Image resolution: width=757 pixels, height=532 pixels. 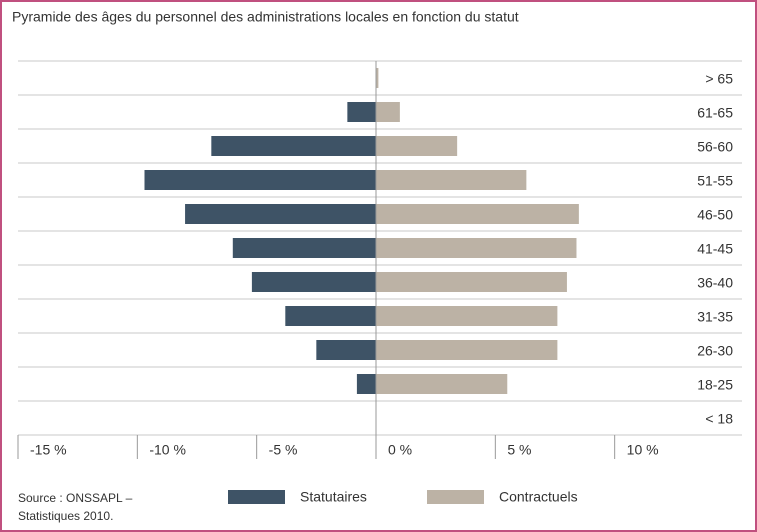 What do you see at coordinates (283, 450) in the screenshot?
I see `x-tick-label: -5 %` at bounding box center [283, 450].